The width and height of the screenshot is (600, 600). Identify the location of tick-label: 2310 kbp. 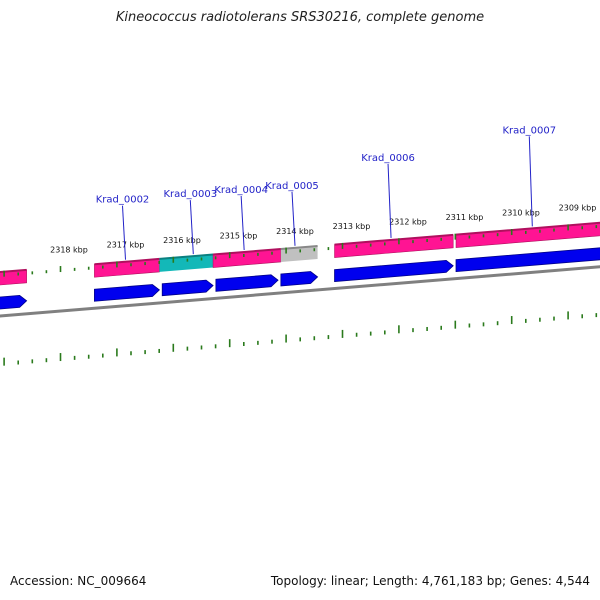
(521, 212).